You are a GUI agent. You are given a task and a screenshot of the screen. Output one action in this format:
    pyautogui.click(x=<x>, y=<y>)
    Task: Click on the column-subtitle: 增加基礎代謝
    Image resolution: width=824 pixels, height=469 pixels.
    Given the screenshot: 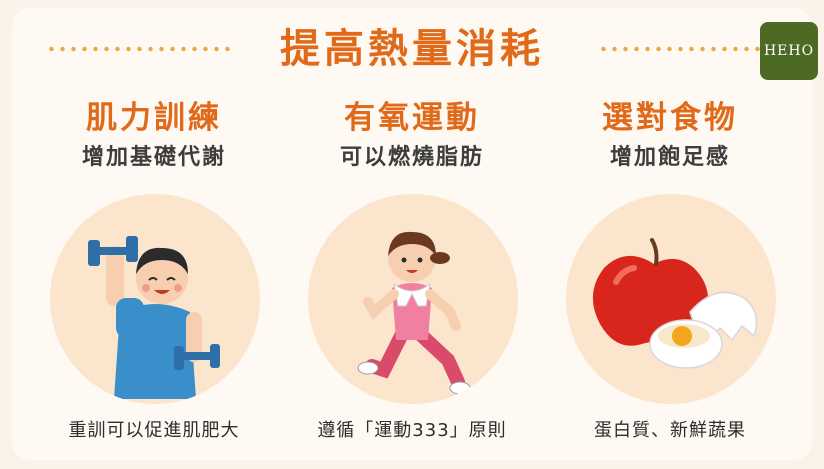 What is the action you would take?
    pyautogui.click(x=153, y=157)
    